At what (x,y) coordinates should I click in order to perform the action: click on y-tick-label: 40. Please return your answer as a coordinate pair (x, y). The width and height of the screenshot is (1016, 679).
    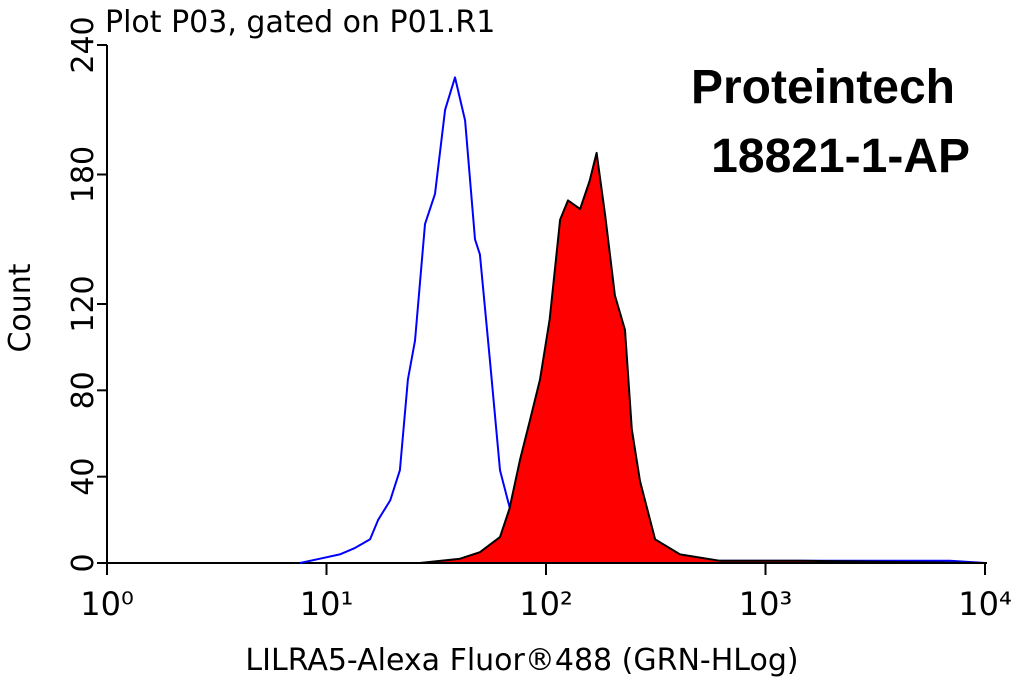
    Looking at the image, I should click on (83, 477).